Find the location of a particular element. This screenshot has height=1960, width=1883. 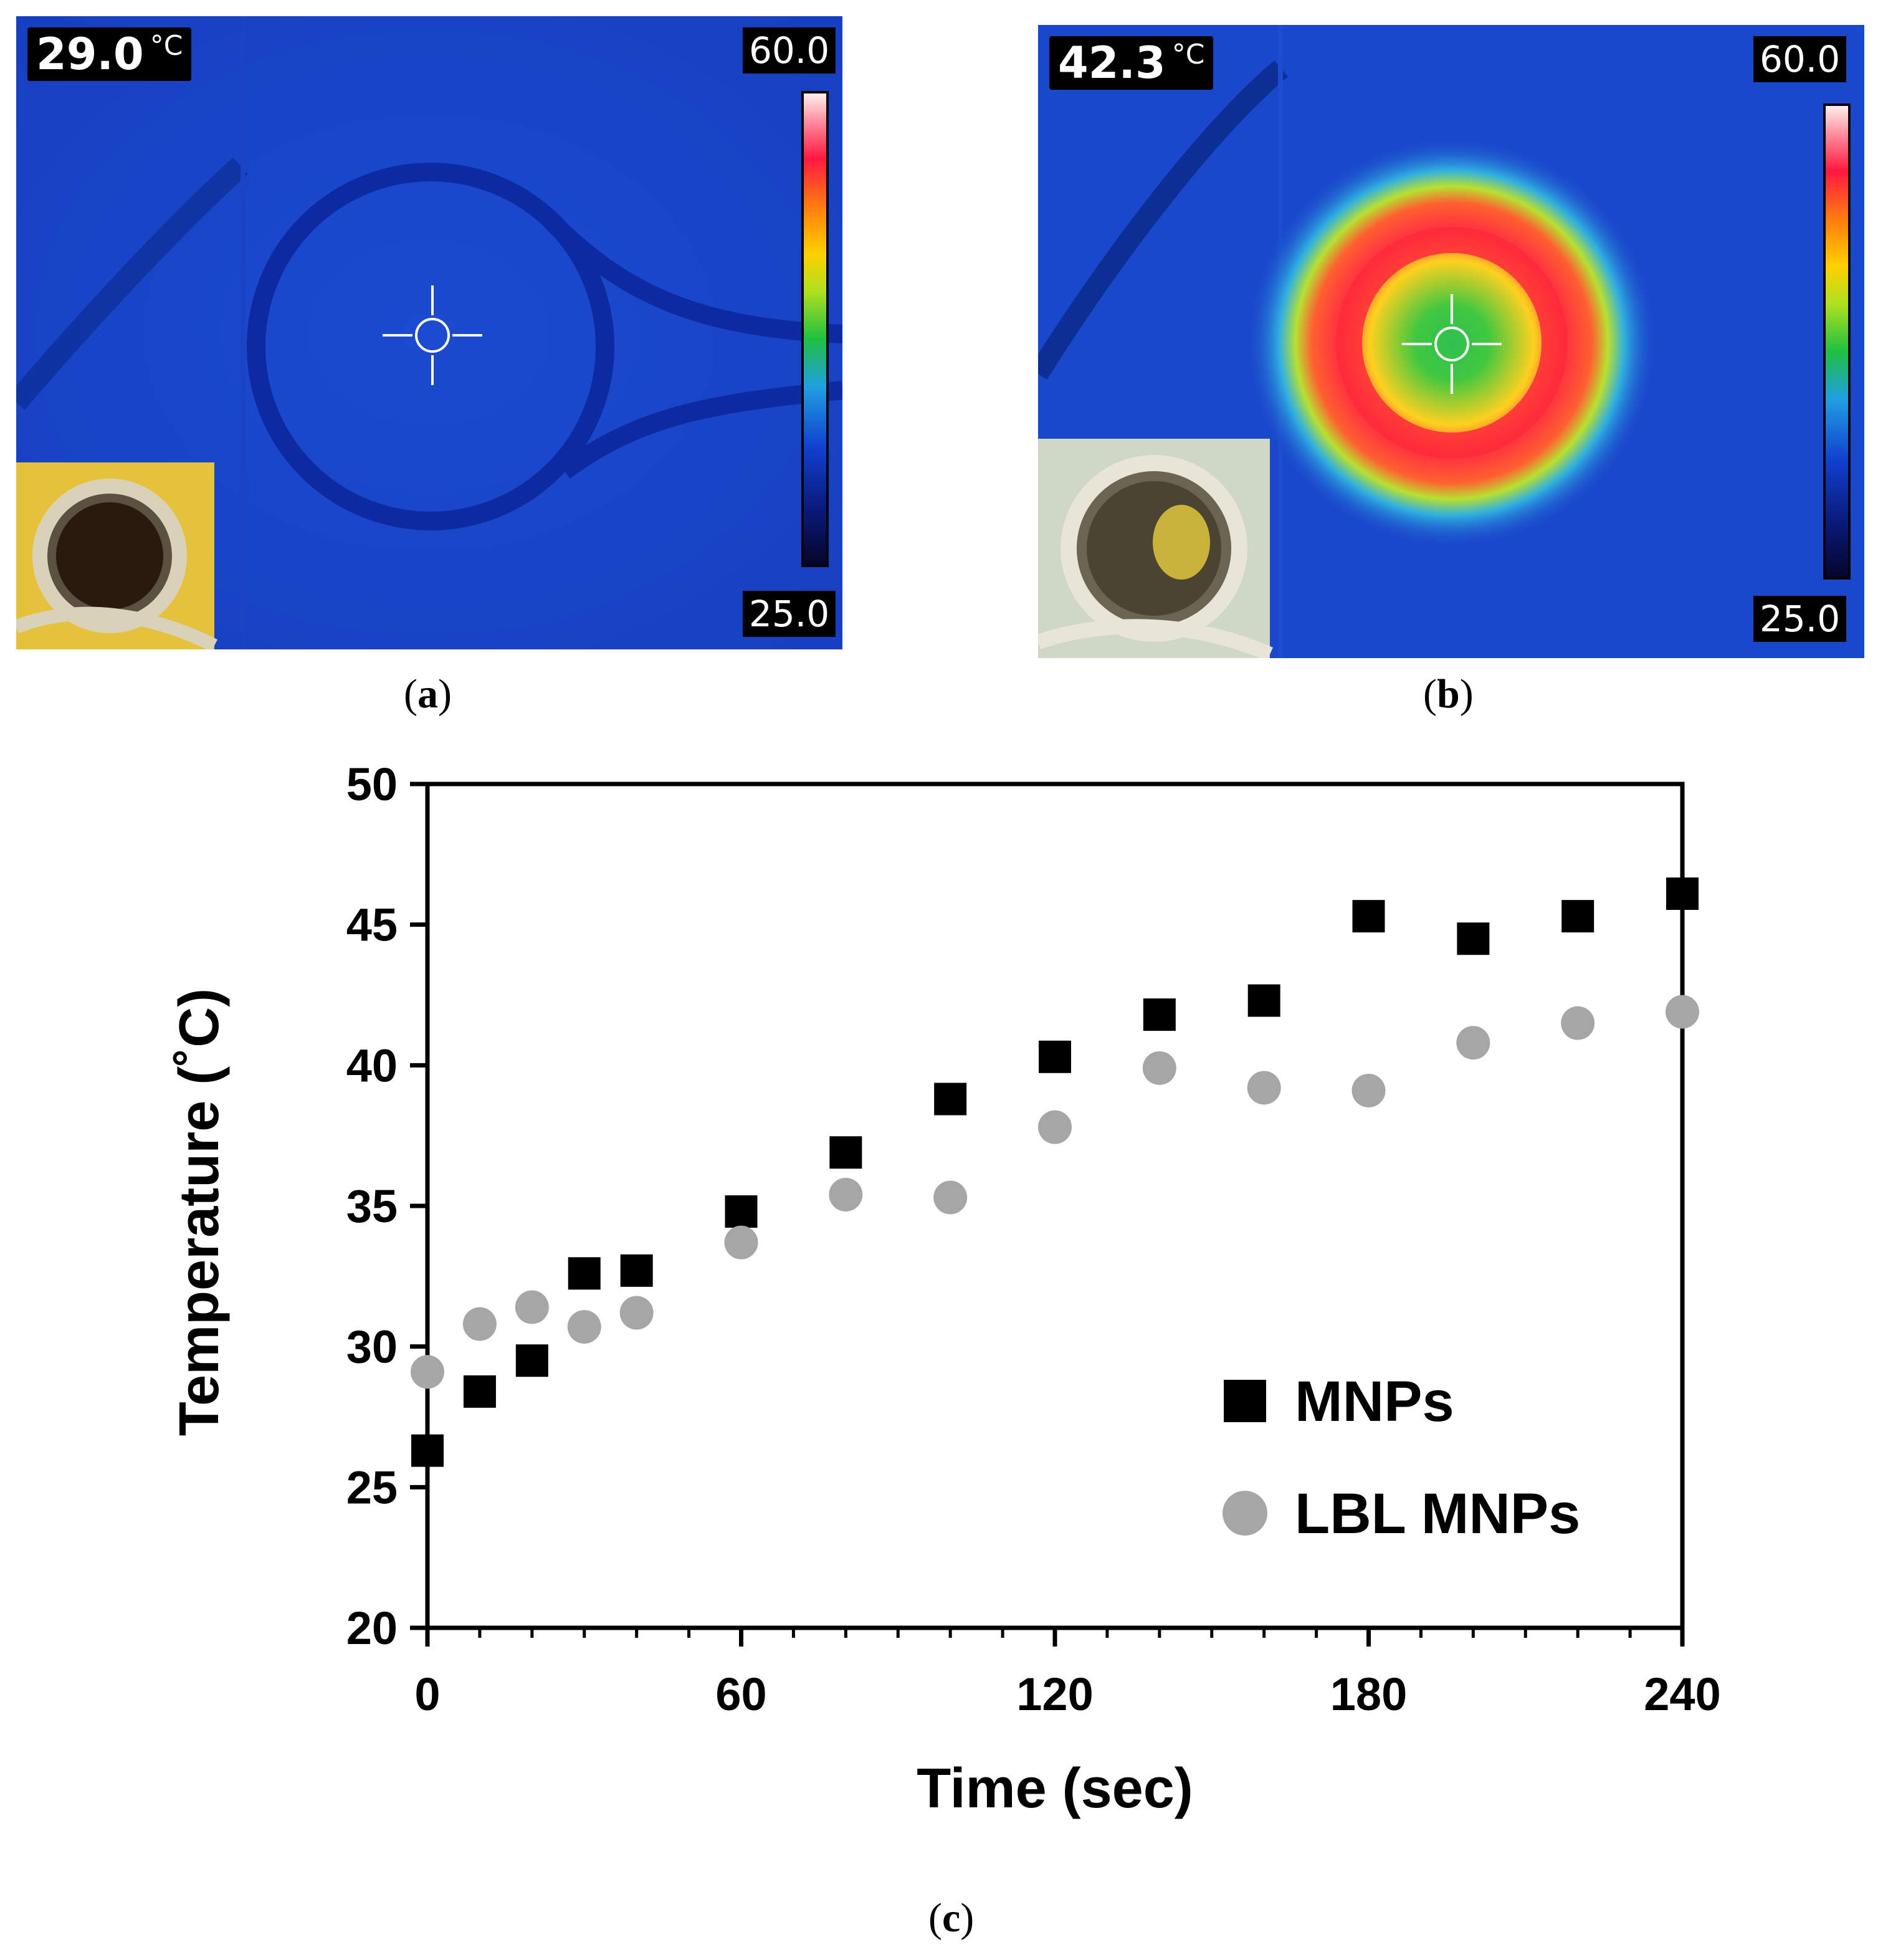

thermal-scene-a is located at coordinates (429, 332).